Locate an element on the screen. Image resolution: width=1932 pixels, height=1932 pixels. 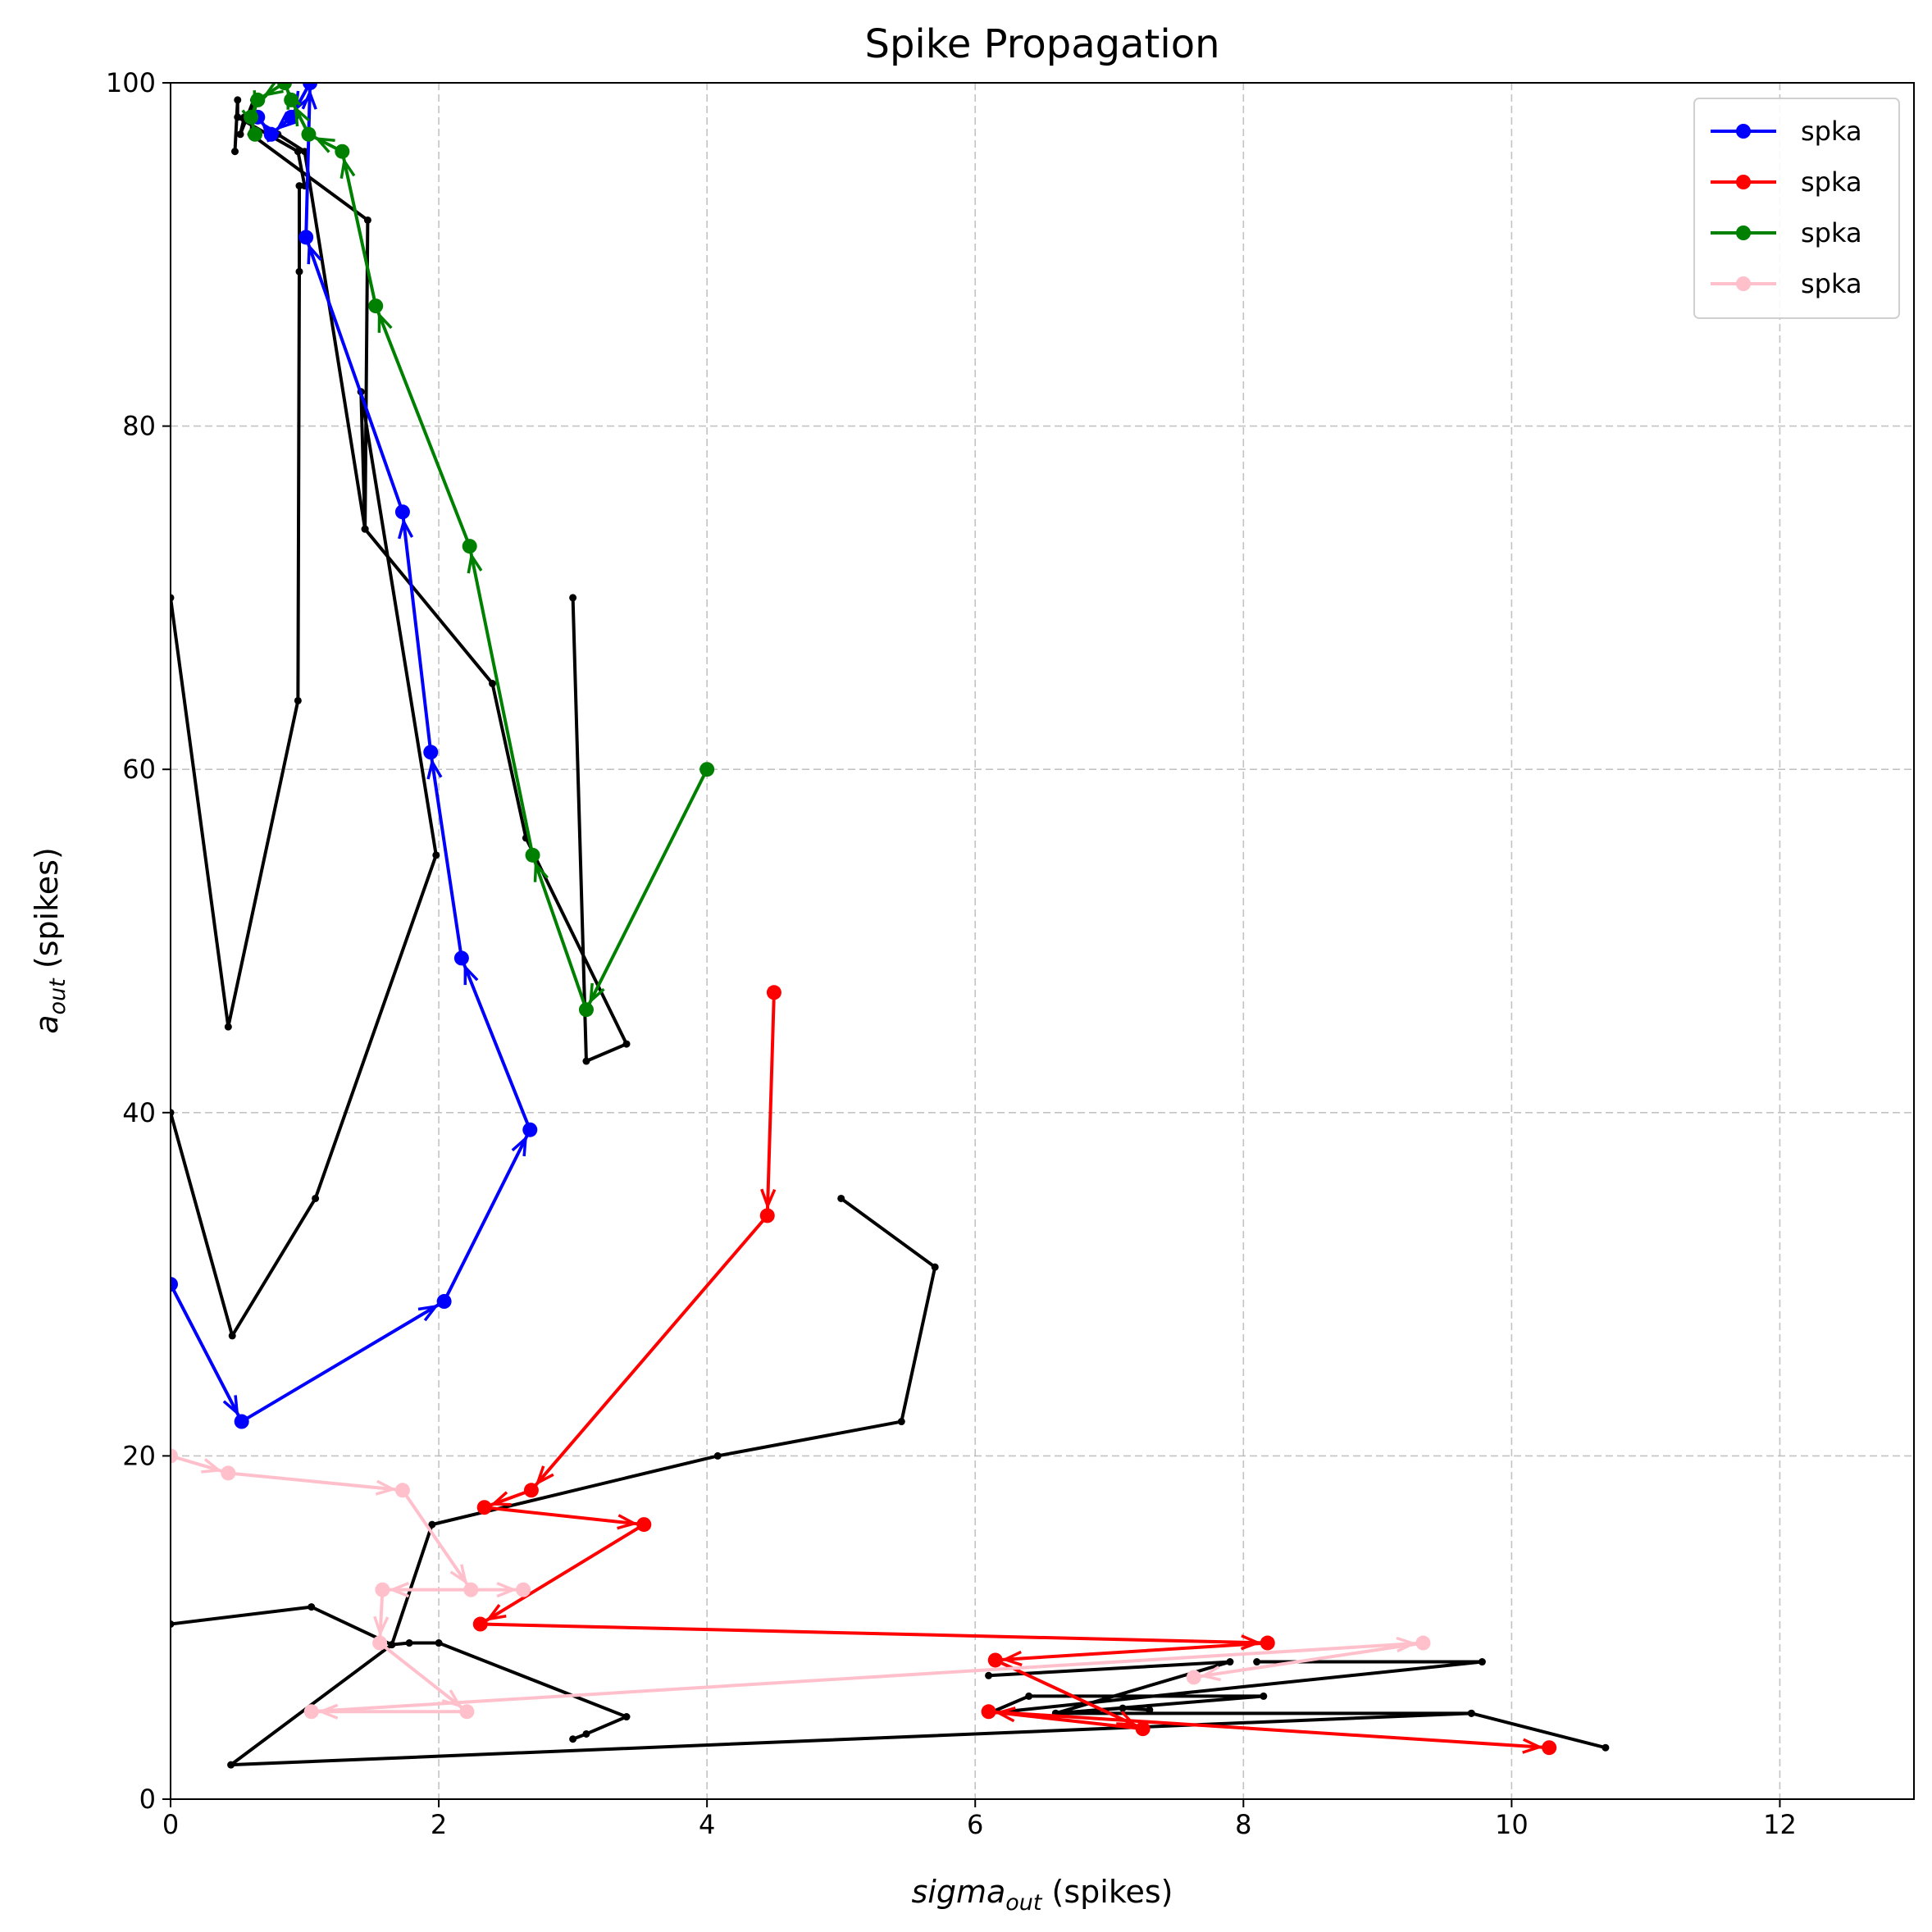
y-tick-label: 100 is located at coordinates (131, 82).